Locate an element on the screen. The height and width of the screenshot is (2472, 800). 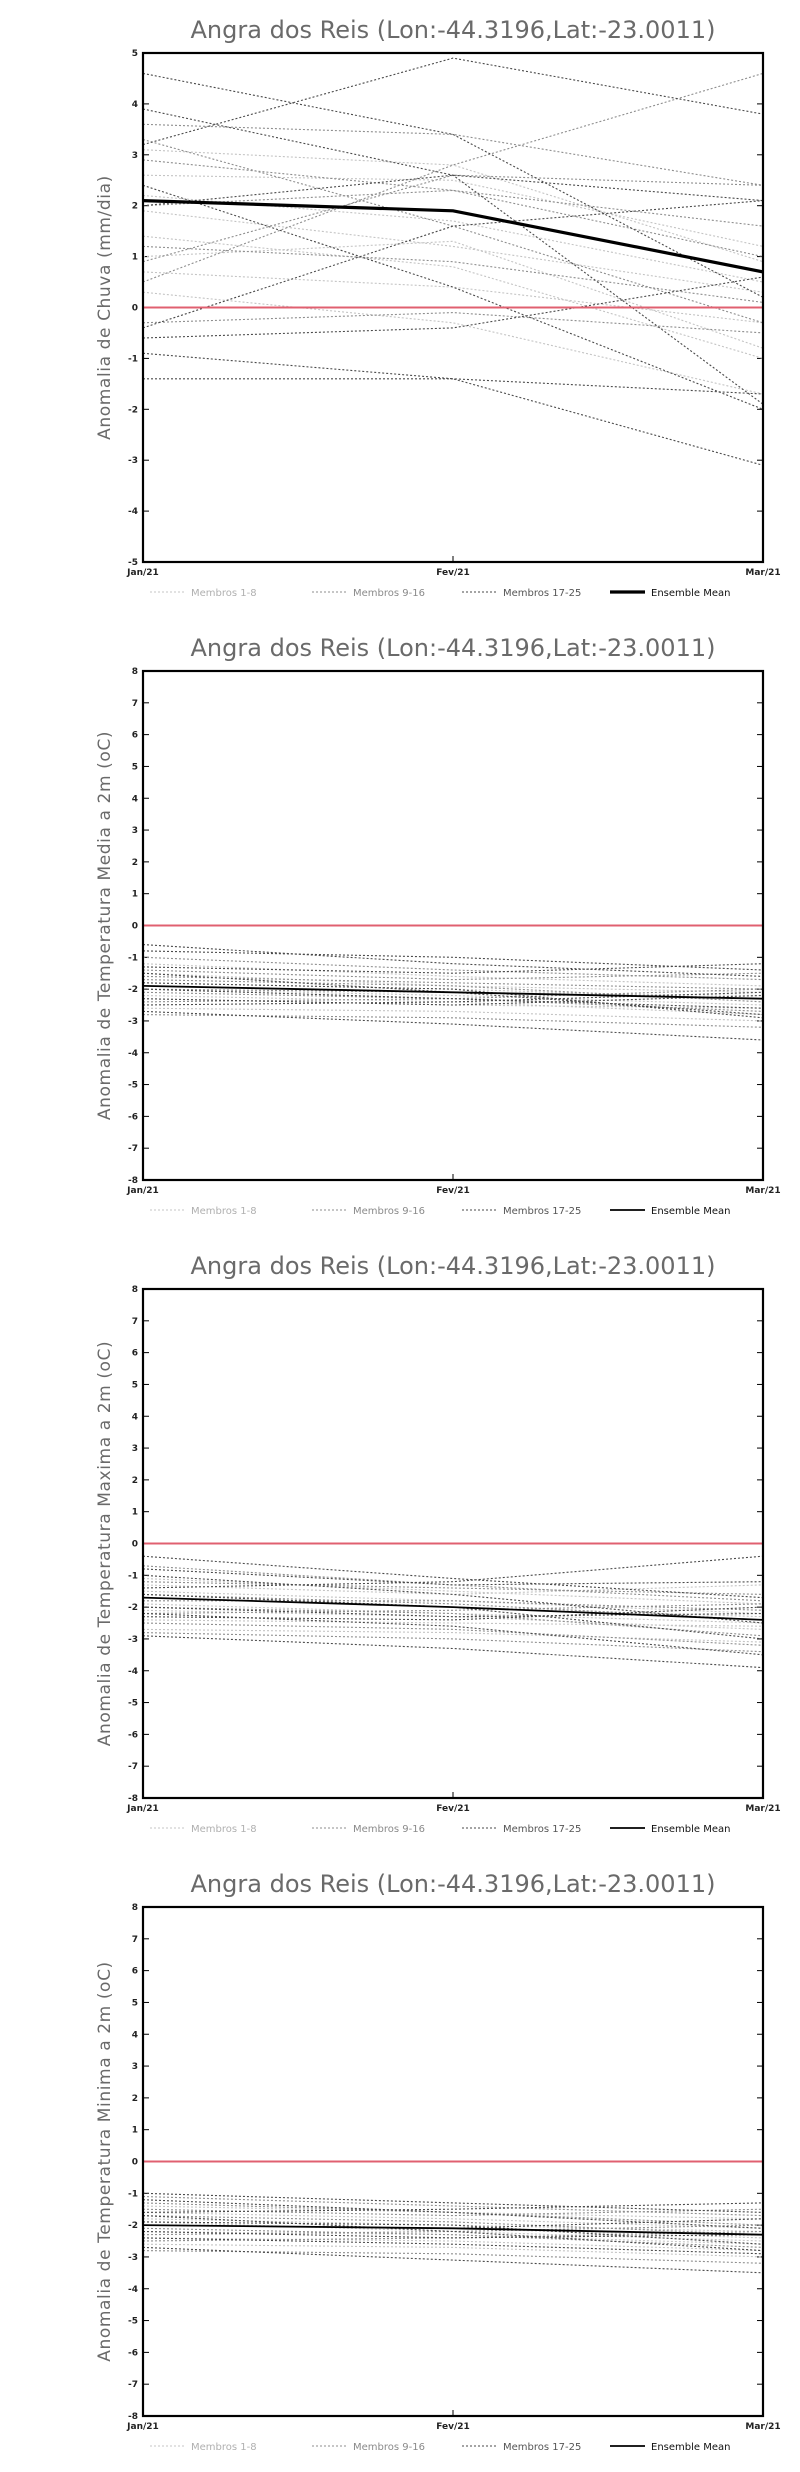
y-tick-label: 7 is located at coordinates (135, 1322).